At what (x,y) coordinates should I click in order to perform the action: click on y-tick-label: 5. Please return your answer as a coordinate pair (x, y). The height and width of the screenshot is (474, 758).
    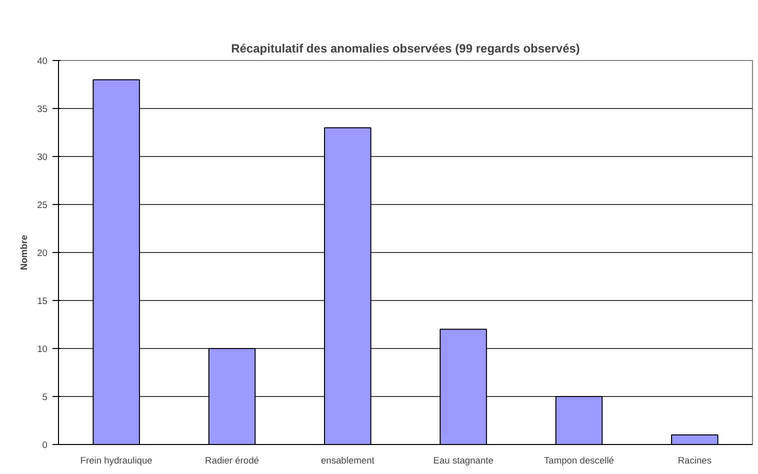
    Looking at the image, I should click on (45, 397).